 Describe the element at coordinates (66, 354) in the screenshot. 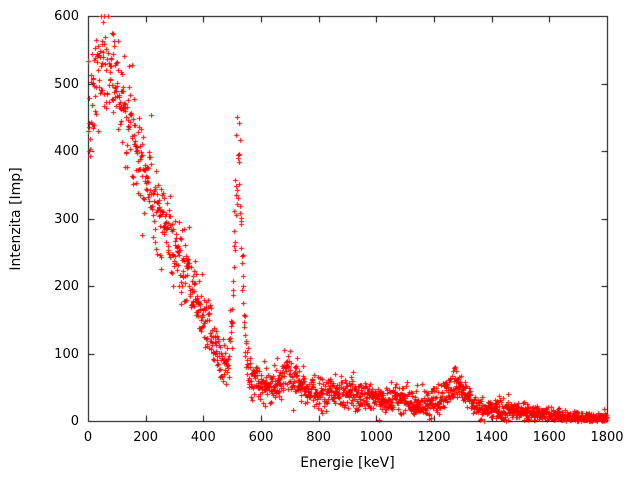

I see `y-tick-label: 100` at that location.